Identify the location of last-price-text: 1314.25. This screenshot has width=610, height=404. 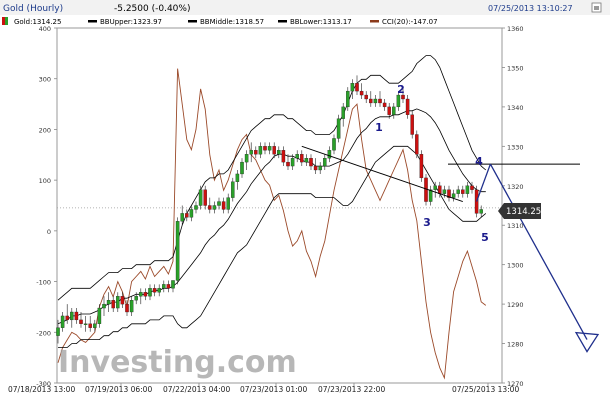
(523, 212).